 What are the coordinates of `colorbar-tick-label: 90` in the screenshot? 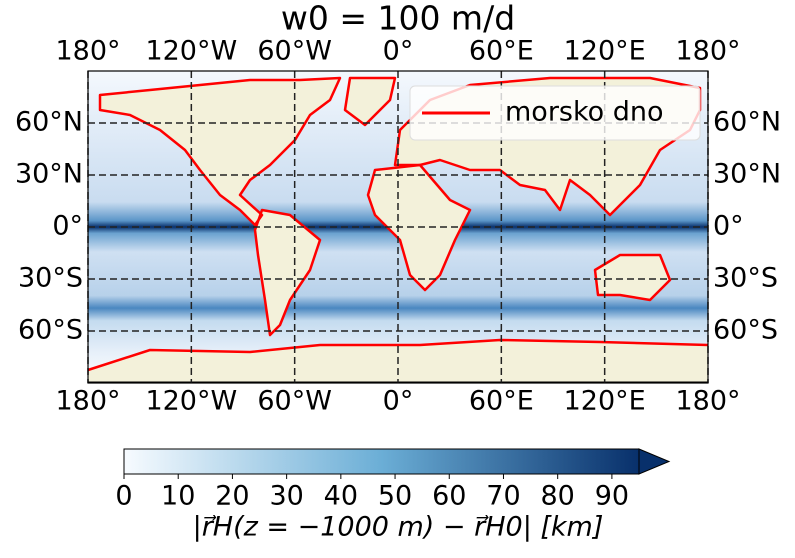 It's located at (612, 496).